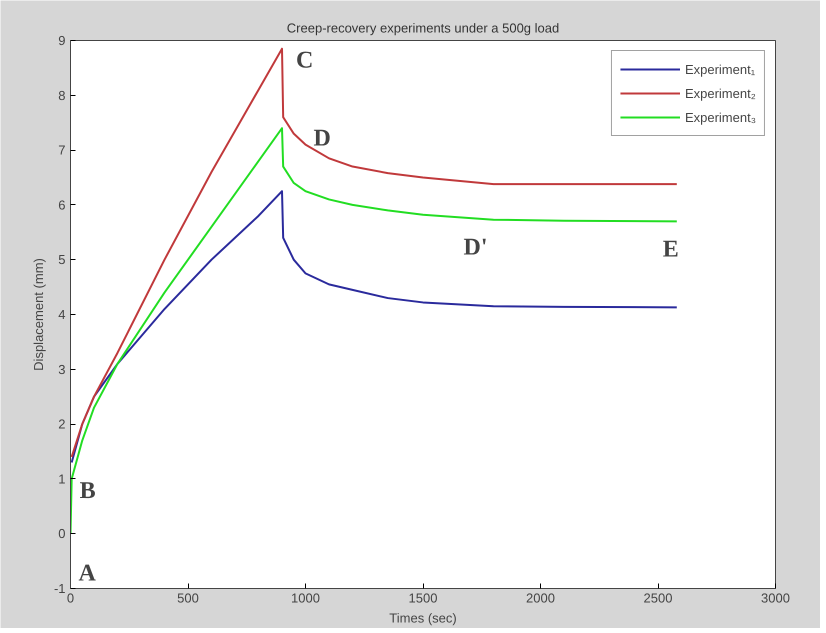 This screenshot has height=633, width=826. What do you see at coordinates (305, 61) in the screenshot?
I see `annotation: C` at bounding box center [305, 61].